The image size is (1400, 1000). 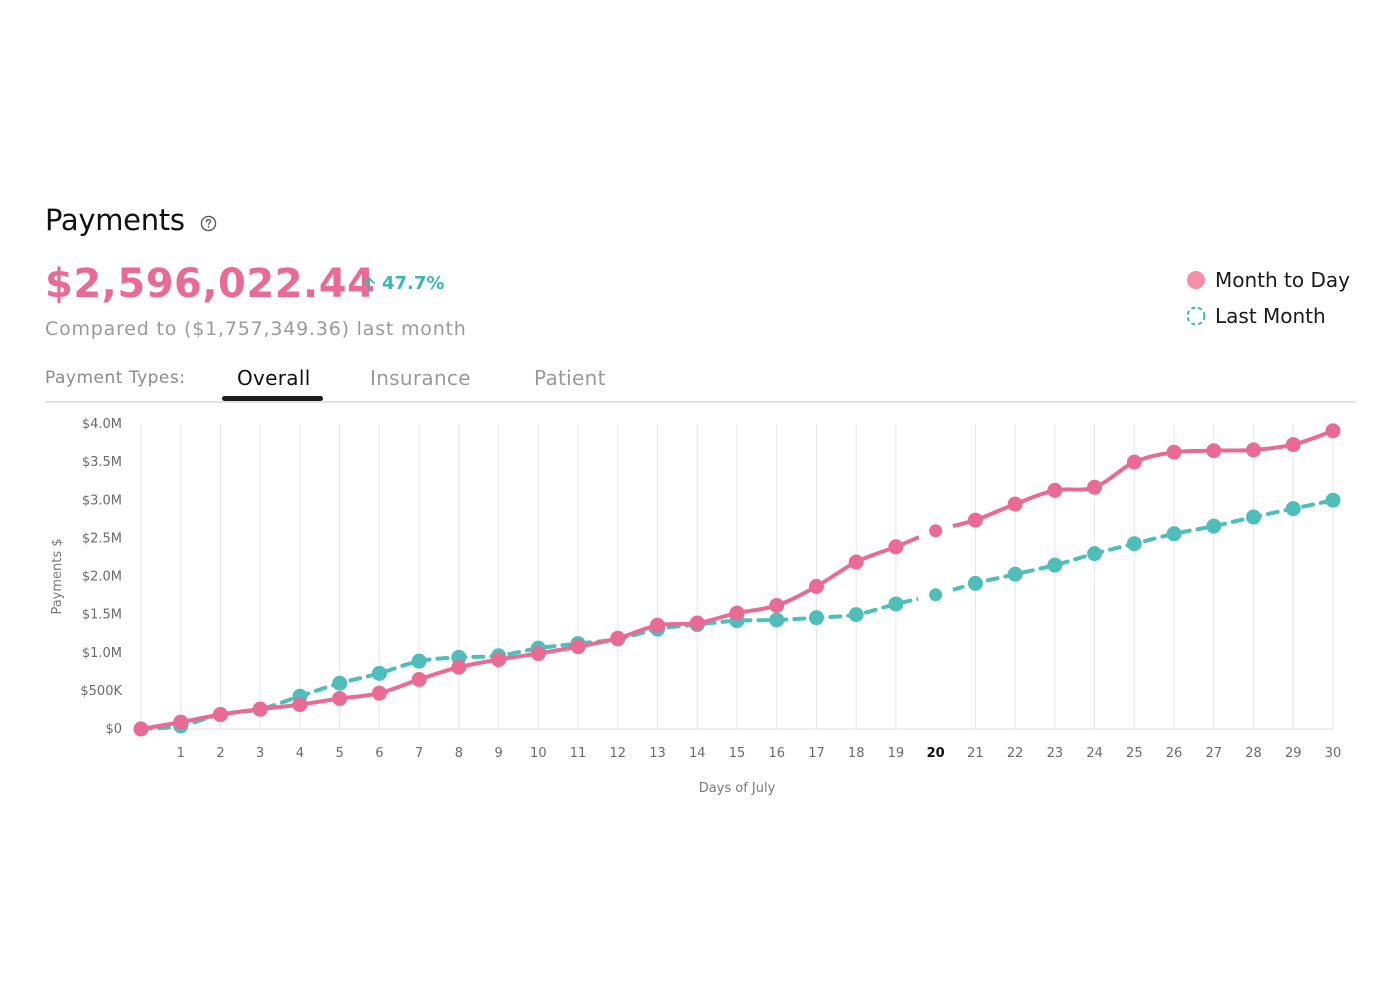 What do you see at coordinates (208, 223) in the screenshot?
I see `question-circle-icon` at bounding box center [208, 223].